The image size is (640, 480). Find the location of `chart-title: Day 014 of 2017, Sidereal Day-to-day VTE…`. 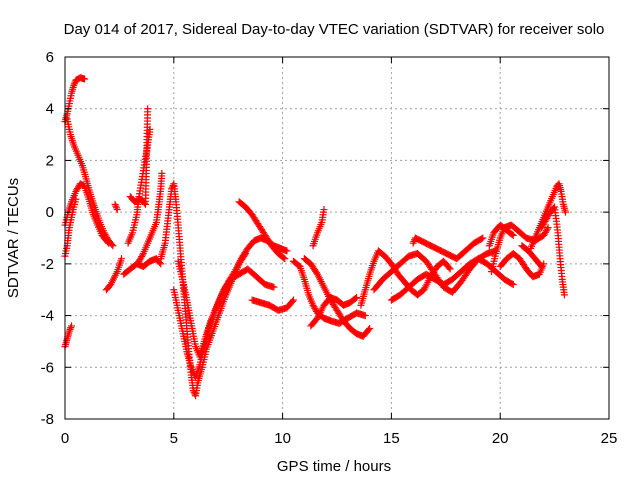

chart-title: Day 014 of 2017, Sidereal Day-to-day VTE… is located at coordinates (334, 29).